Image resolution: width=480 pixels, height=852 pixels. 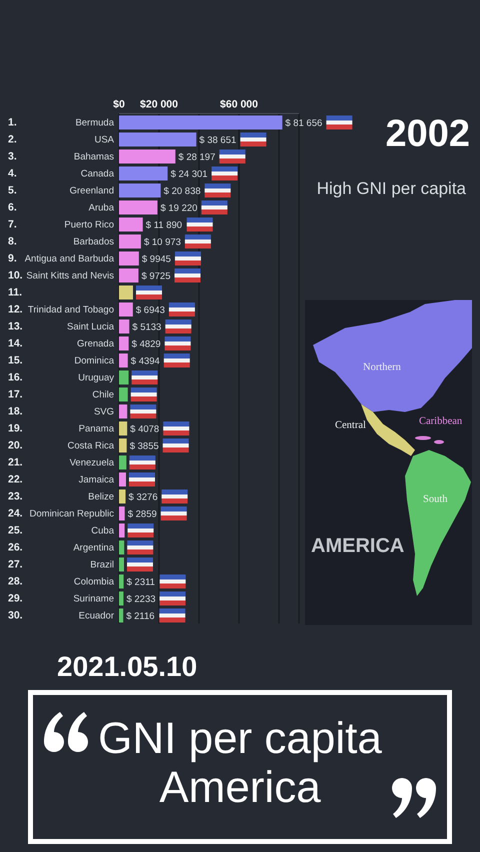 What do you see at coordinates (94, 548) in the screenshot?
I see `y-tick-label: Argentina` at bounding box center [94, 548].